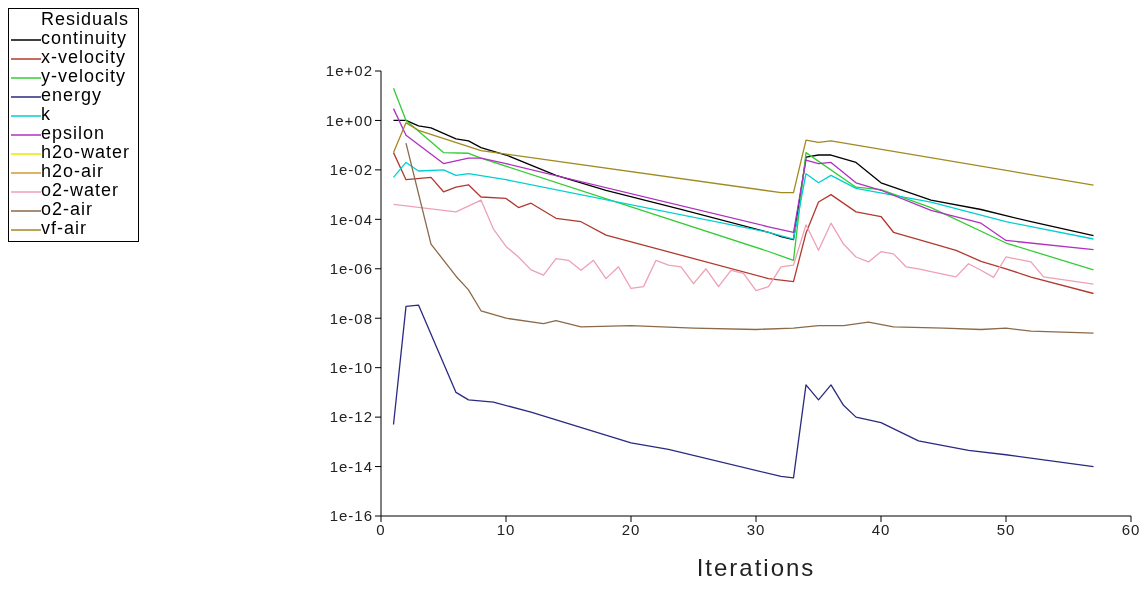 The image size is (1148, 599). What do you see at coordinates (349, 120) in the screenshot?
I see `y-tick-label: 1e+00` at bounding box center [349, 120].